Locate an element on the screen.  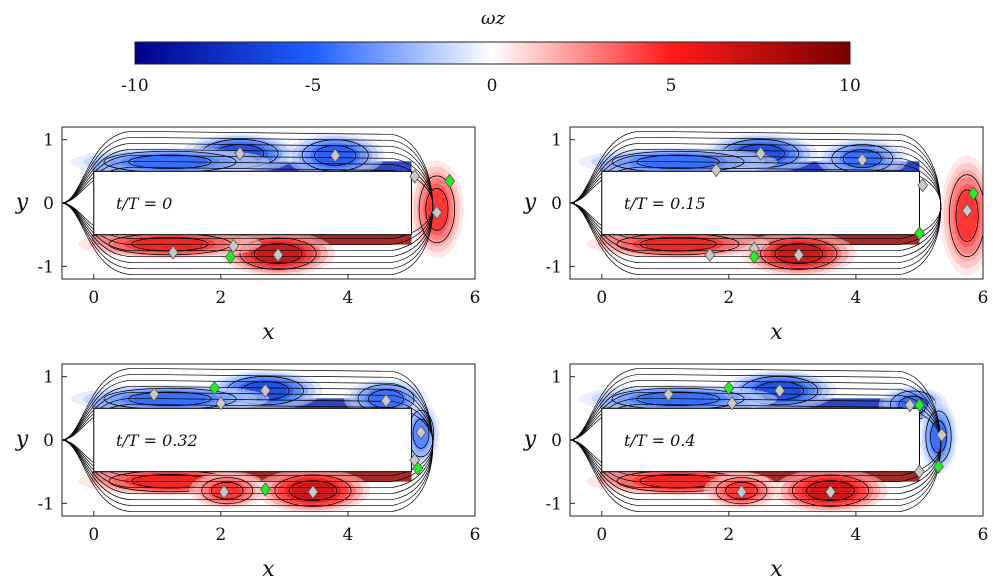
panel-label: t/T = 0.15 is located at coordinates (665, 203).